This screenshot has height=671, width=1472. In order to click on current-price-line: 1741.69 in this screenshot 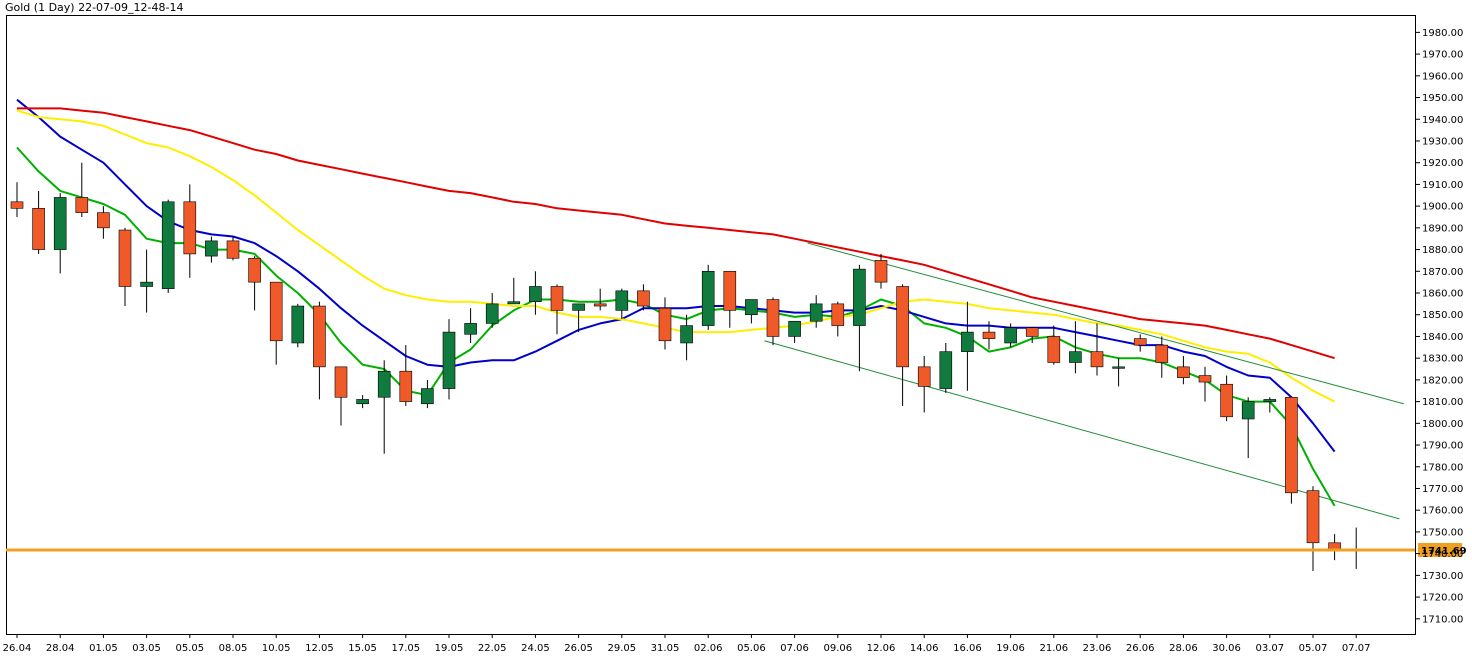, I will do `click(736, 549)`.